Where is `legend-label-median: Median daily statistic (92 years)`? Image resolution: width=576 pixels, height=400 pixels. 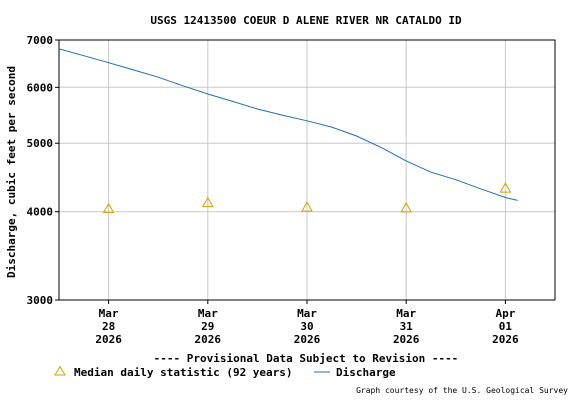 legend-label-median: Median daily statistic (92 years) is located at coordinates (183, 372).